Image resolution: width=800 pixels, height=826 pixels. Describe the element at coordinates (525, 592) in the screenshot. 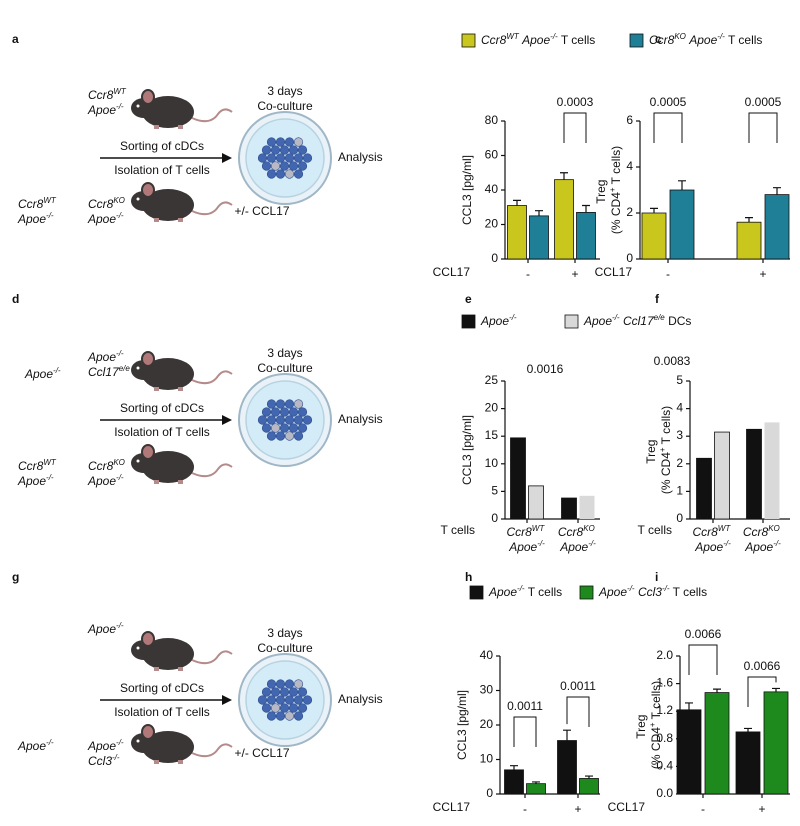

I see `legend-label: Apoe-/- T cells` at that location.